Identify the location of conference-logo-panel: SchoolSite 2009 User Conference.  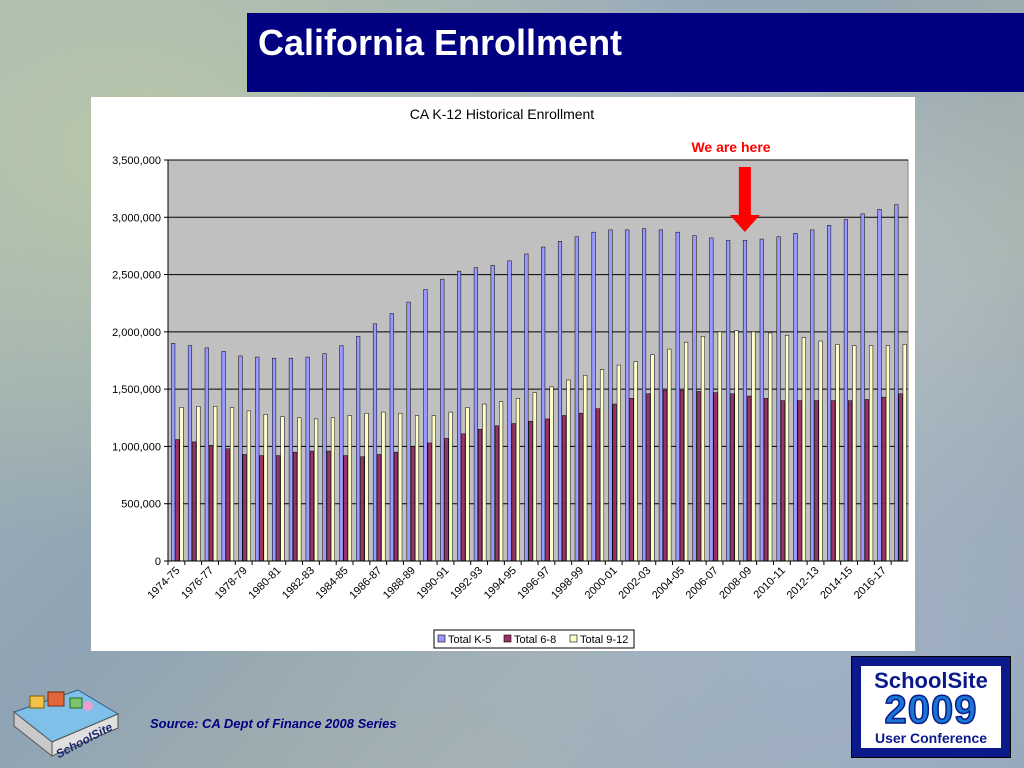
(931, 707).